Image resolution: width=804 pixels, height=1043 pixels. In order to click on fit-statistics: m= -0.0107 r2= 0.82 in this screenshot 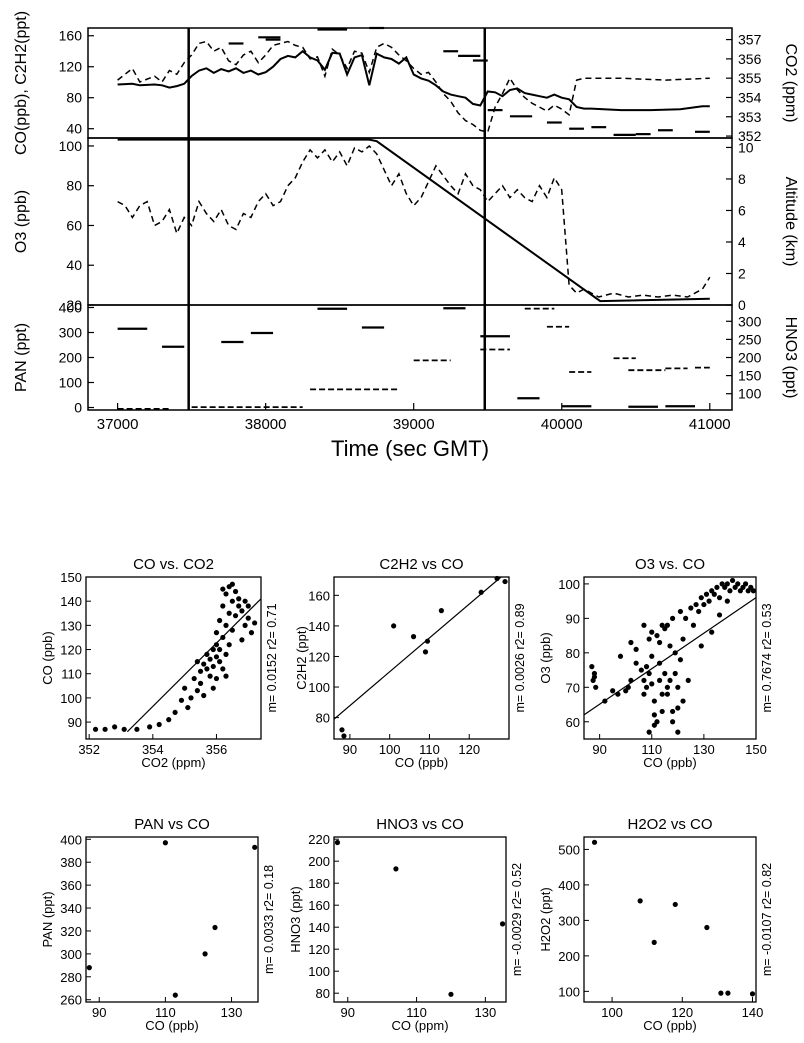, I will do `click(767, 919)`.